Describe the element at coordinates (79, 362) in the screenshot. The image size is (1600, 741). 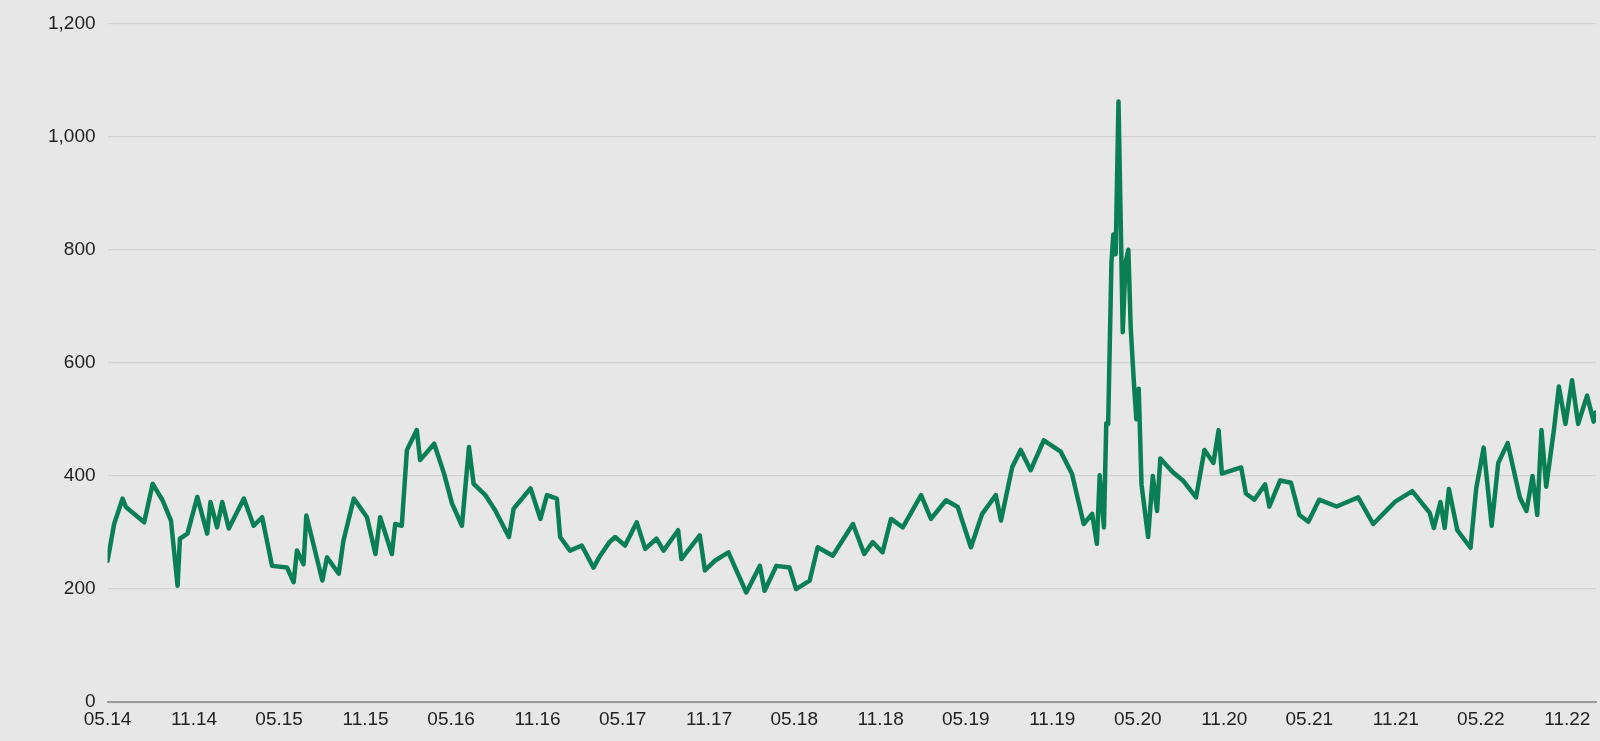
I see `y-tick-label: 600` at that location.